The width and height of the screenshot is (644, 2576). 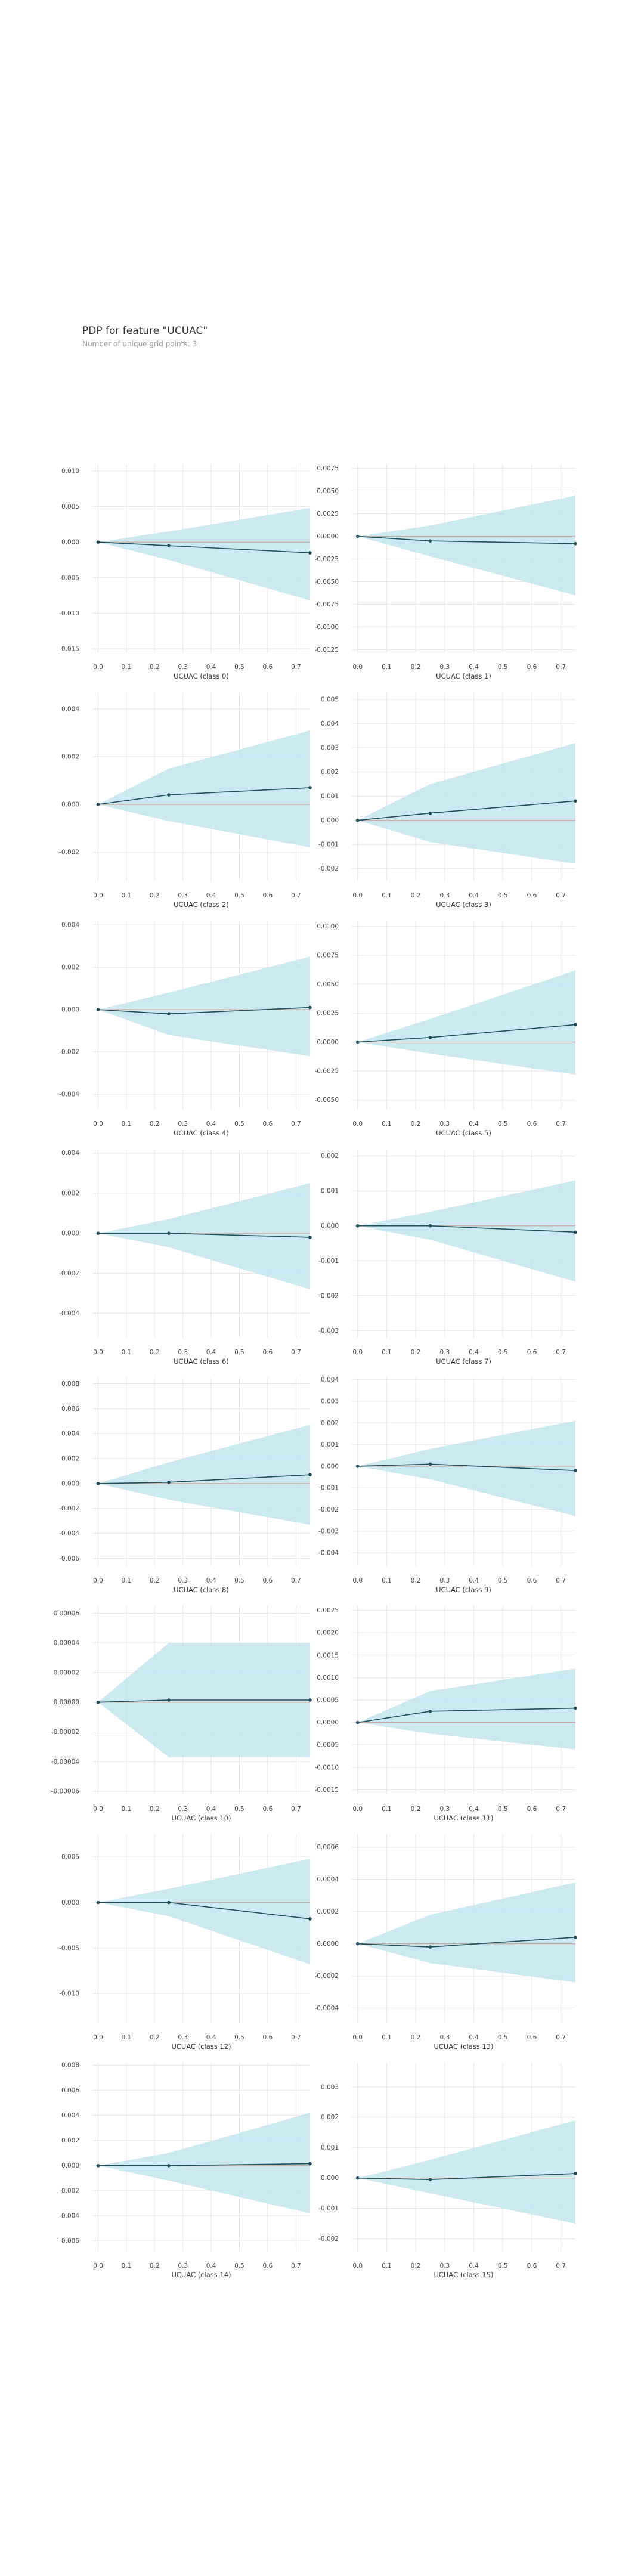 I want to click on page-title: PDP for feature "UCUAC", so click(x=145, y=331).